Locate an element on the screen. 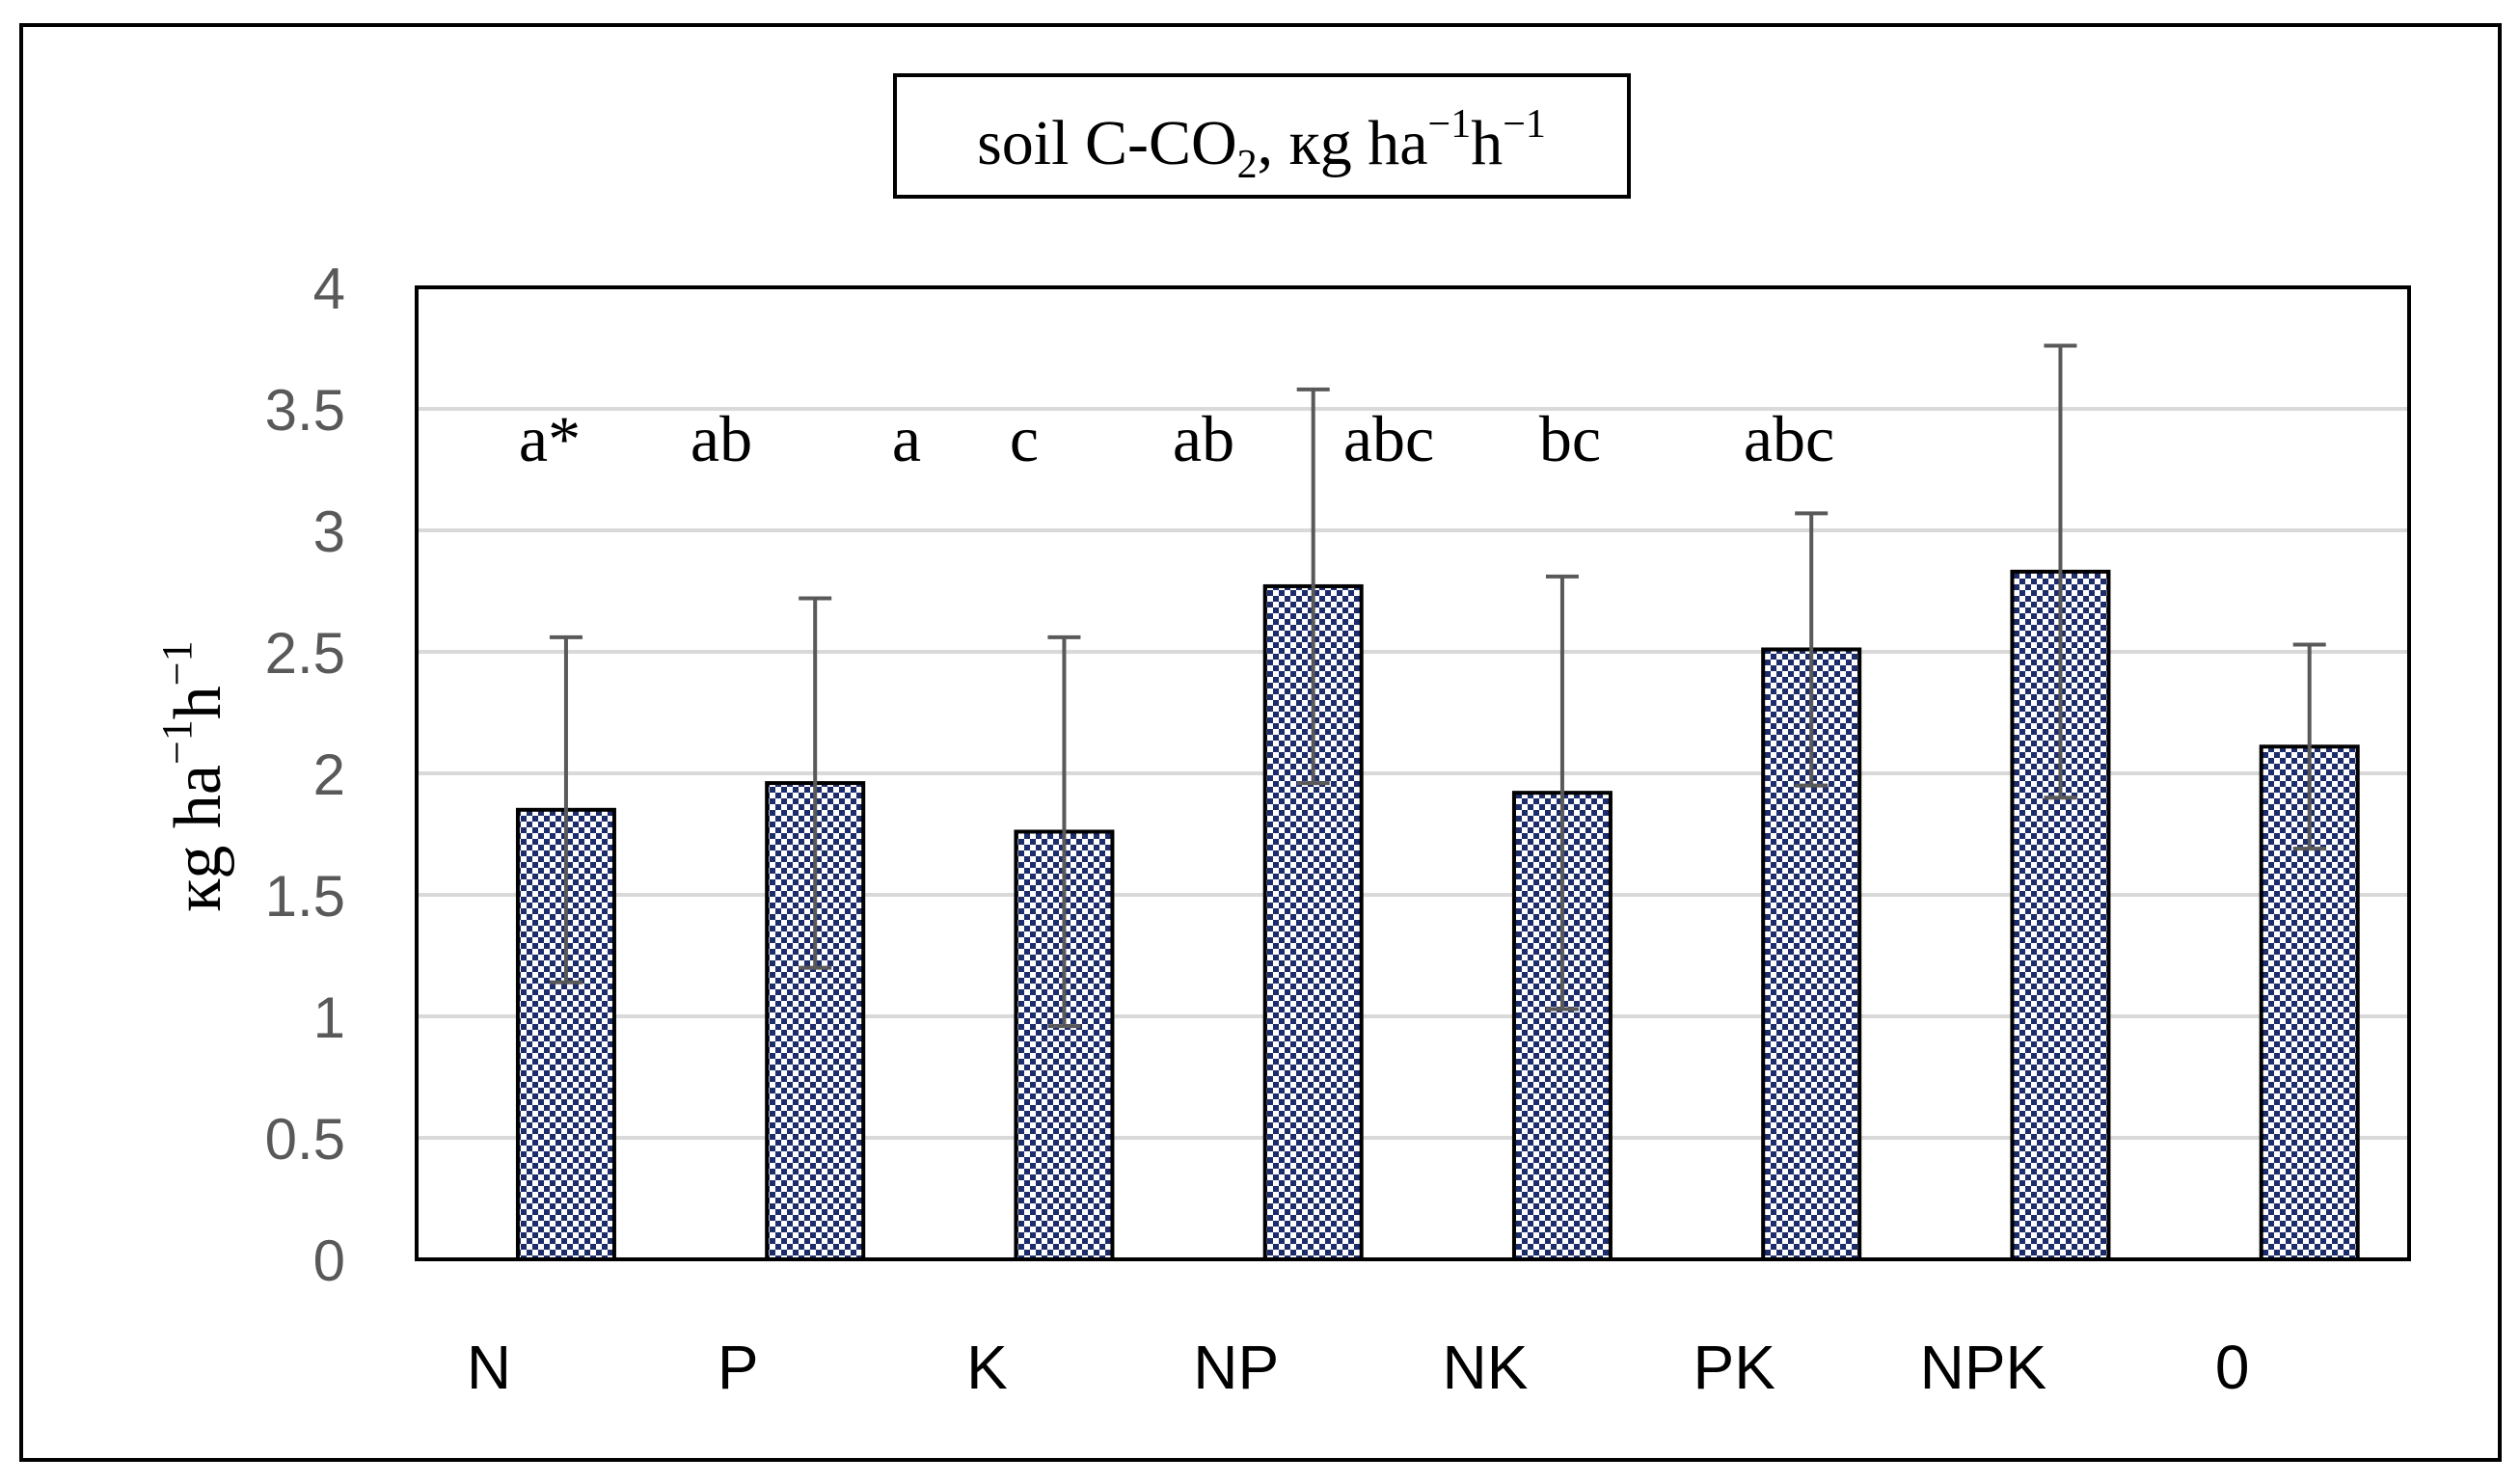 This screenshot has height=1484, width=2520. x-tick-label: PK is located at coordinates (1734, 1367).